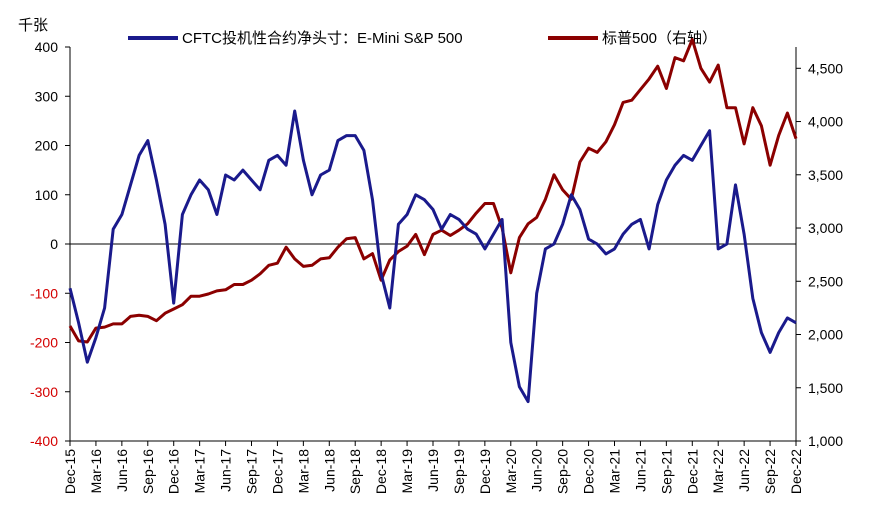 This screenshot has height=524, width=872. Describe the element at coordinates (825, 228) in the screenshot. I see `right-axis-tick-label: 3,000` at that location.